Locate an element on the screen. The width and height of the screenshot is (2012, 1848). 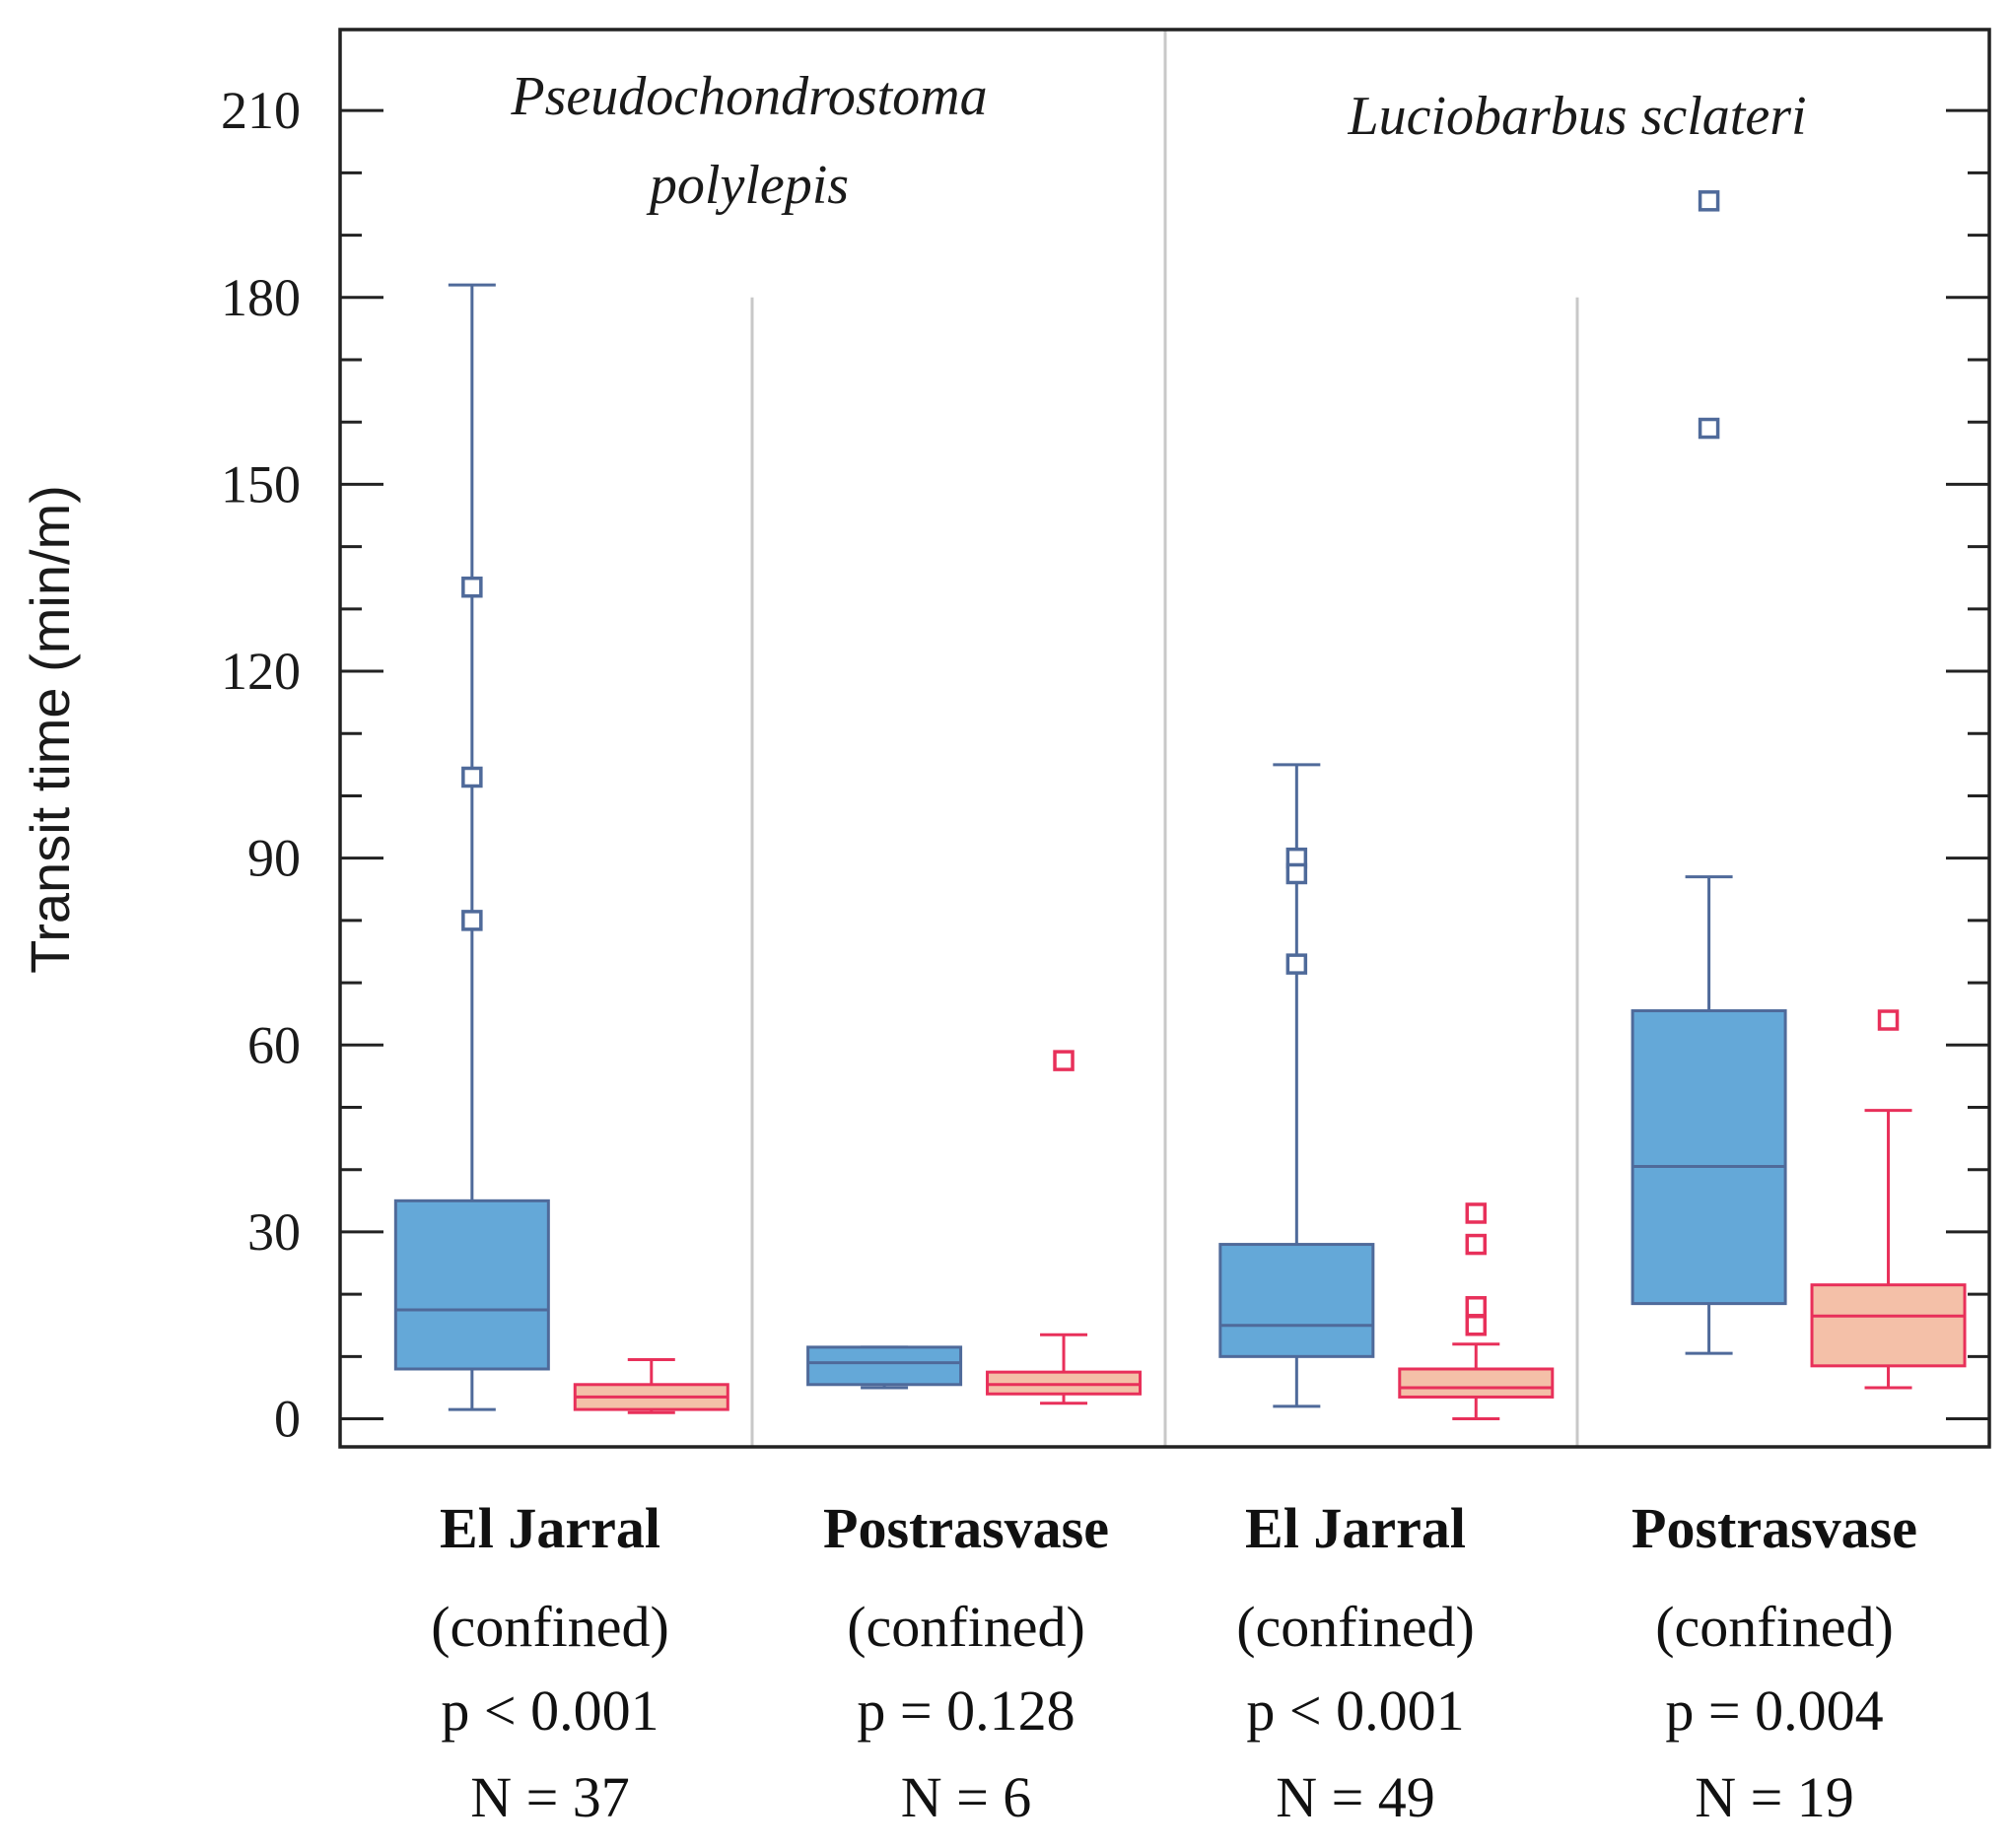
group-label-postrasvase-1: Postrasvase (confined) p = 0.128 N = 6 is located at coordinates (966, 1662).